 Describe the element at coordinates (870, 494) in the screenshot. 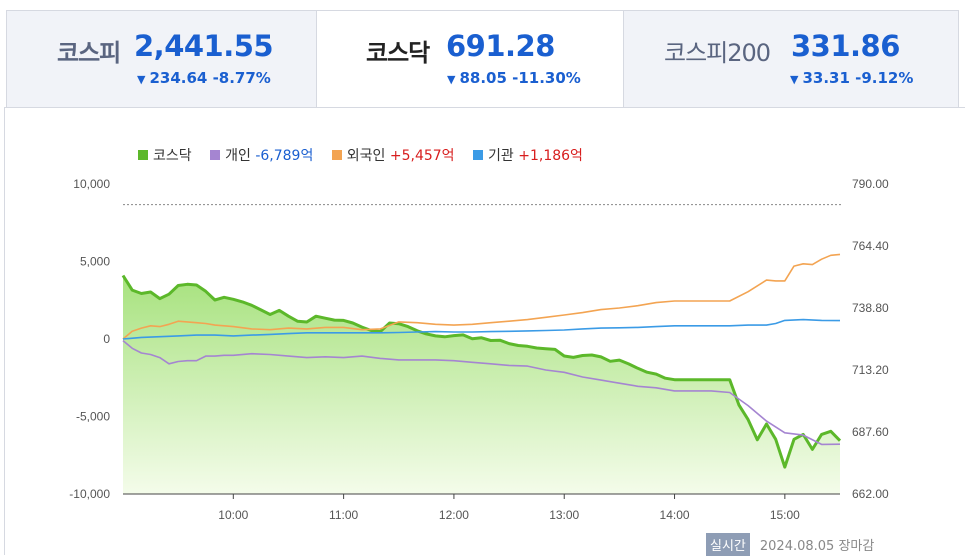

I see `right-axis-tick: 662.00` at that location.